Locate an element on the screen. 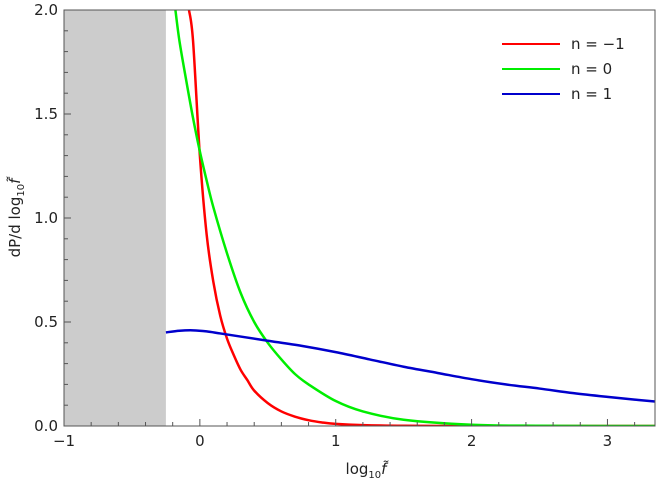 The height and width of the screenshot is (485, 657). y-tick-label: 1.5 is located at coordinates (46, 114).